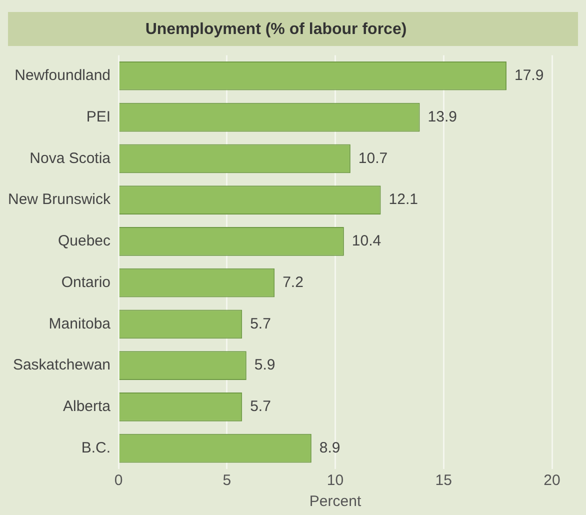 This screenshot has width=586, height=515. What do you see at coordinates (443, 481) in the screenshot?
I see `x-tick-label: 15` at bounding box center [443, 481].